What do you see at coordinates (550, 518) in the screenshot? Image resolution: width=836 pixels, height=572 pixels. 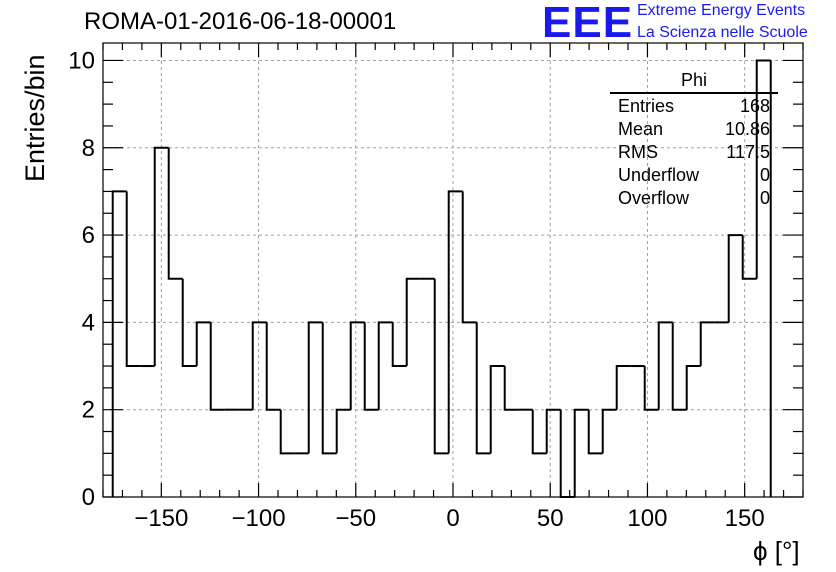 I see `x-tick-label: 50` at bounding box center [550, 518].